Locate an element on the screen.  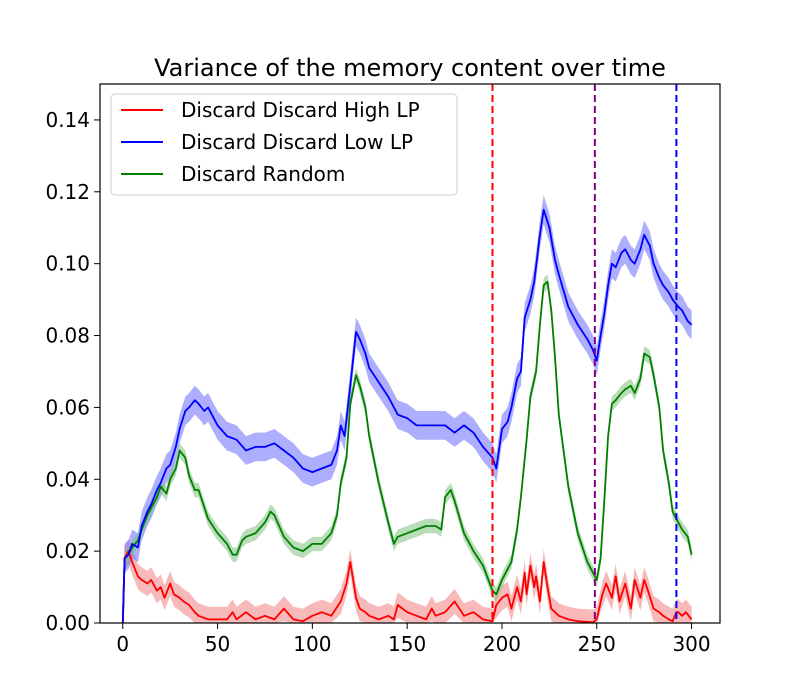
x-axis-ticks: 0 50 100 150 200 250 300 is located at coordinates (413, 639).